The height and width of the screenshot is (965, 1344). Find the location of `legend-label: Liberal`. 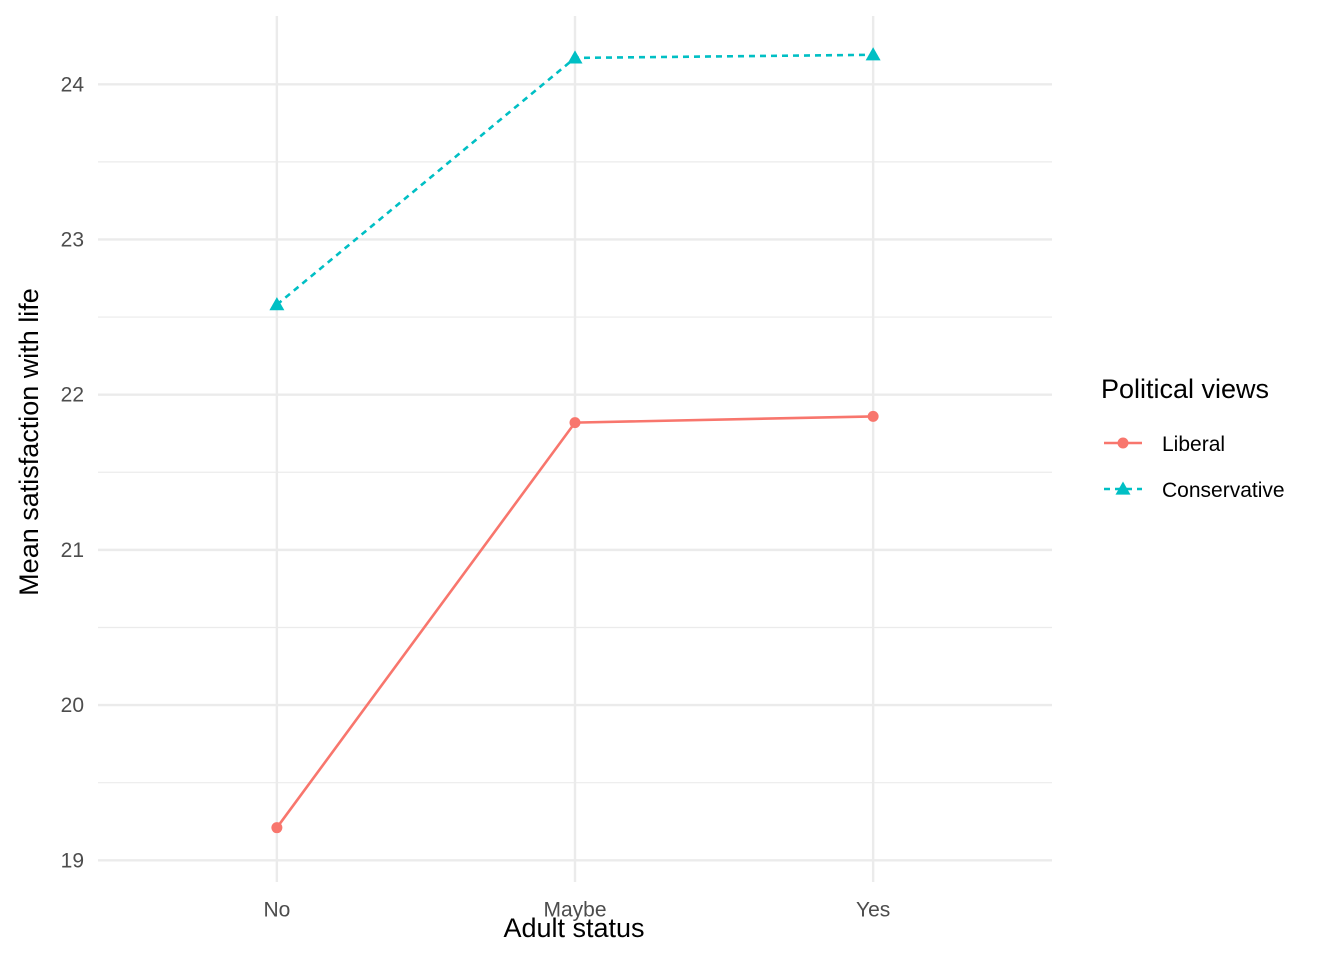

legend-label: Liberal is located at coordinates (1193, 444).